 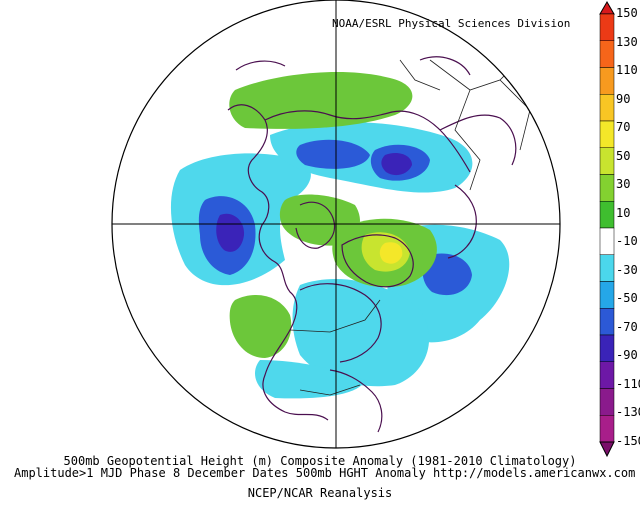 I want to click on negative-anomaly-core, so click(x=314, y=202).